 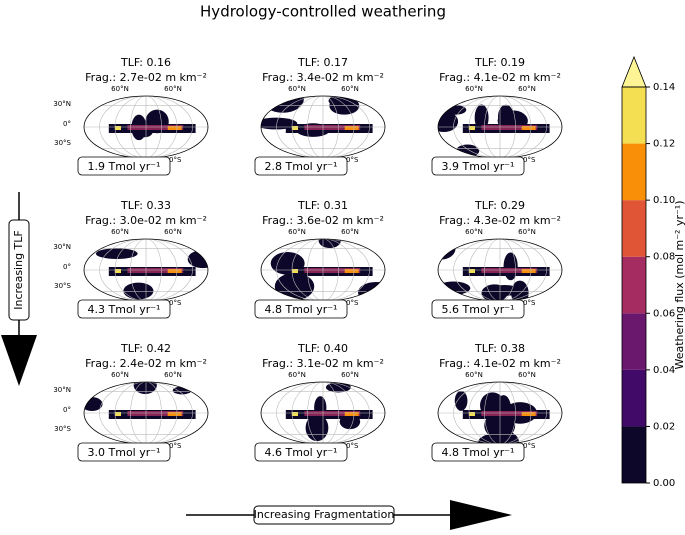 What do you see at coordinates (323, 363) in the screenshot?
I see `panel-frag: Frag.: 3.1e-02 m km⁻²` at bounding box center [323, 363].